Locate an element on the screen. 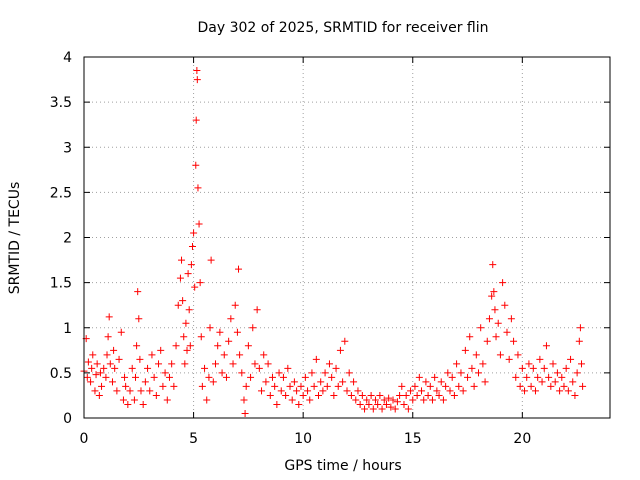 The image size is (640, 480). y-tick-label: 2.5 is located at coordinates (61, 193).